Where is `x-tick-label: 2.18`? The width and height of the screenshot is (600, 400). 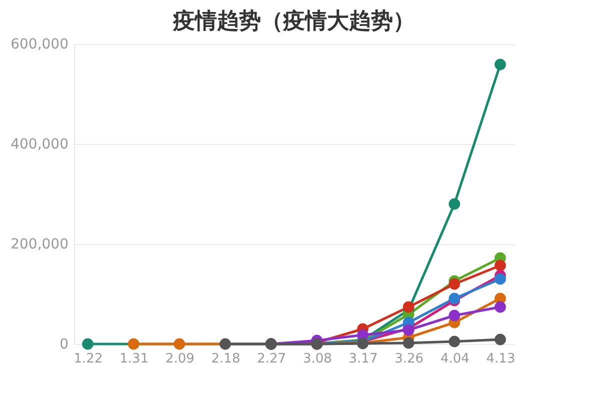
x-tick-label: 2.18 is located at coordinates (225, 359).